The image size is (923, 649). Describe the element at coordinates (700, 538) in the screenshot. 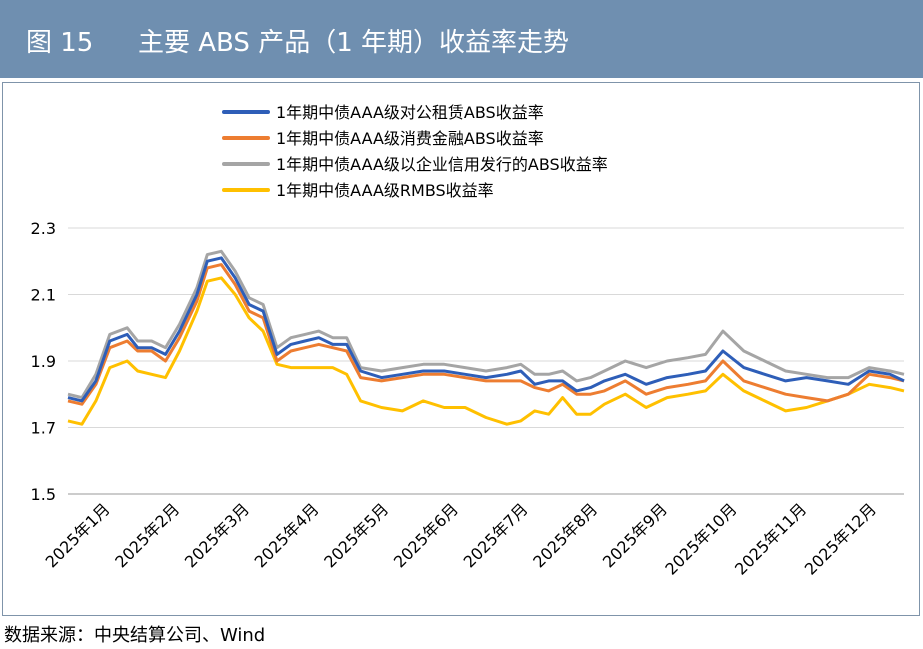

I see `x-tick-label: 2025年10月` at that location.